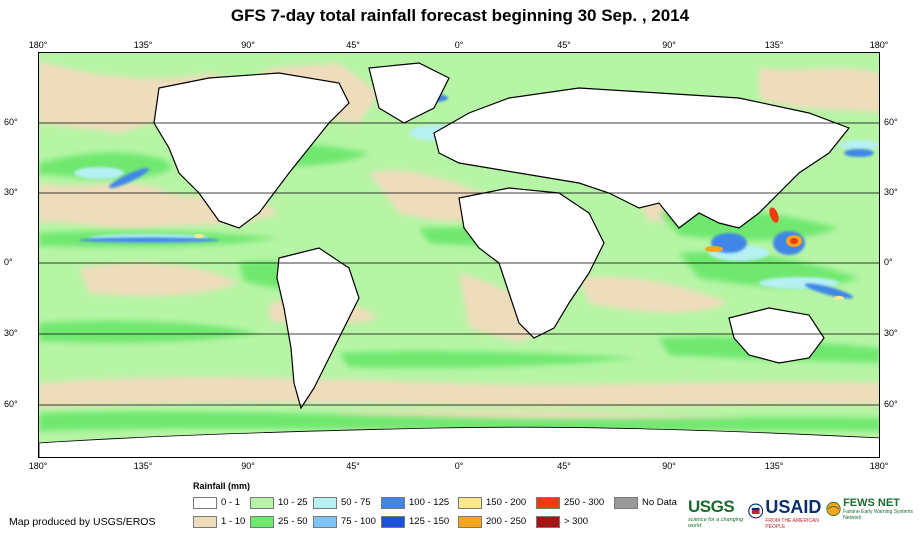 The image size is (920, 539). Describe the element at coordinates (519, 253) in the screenshot. I see `extreme-rain-areas` at that location.